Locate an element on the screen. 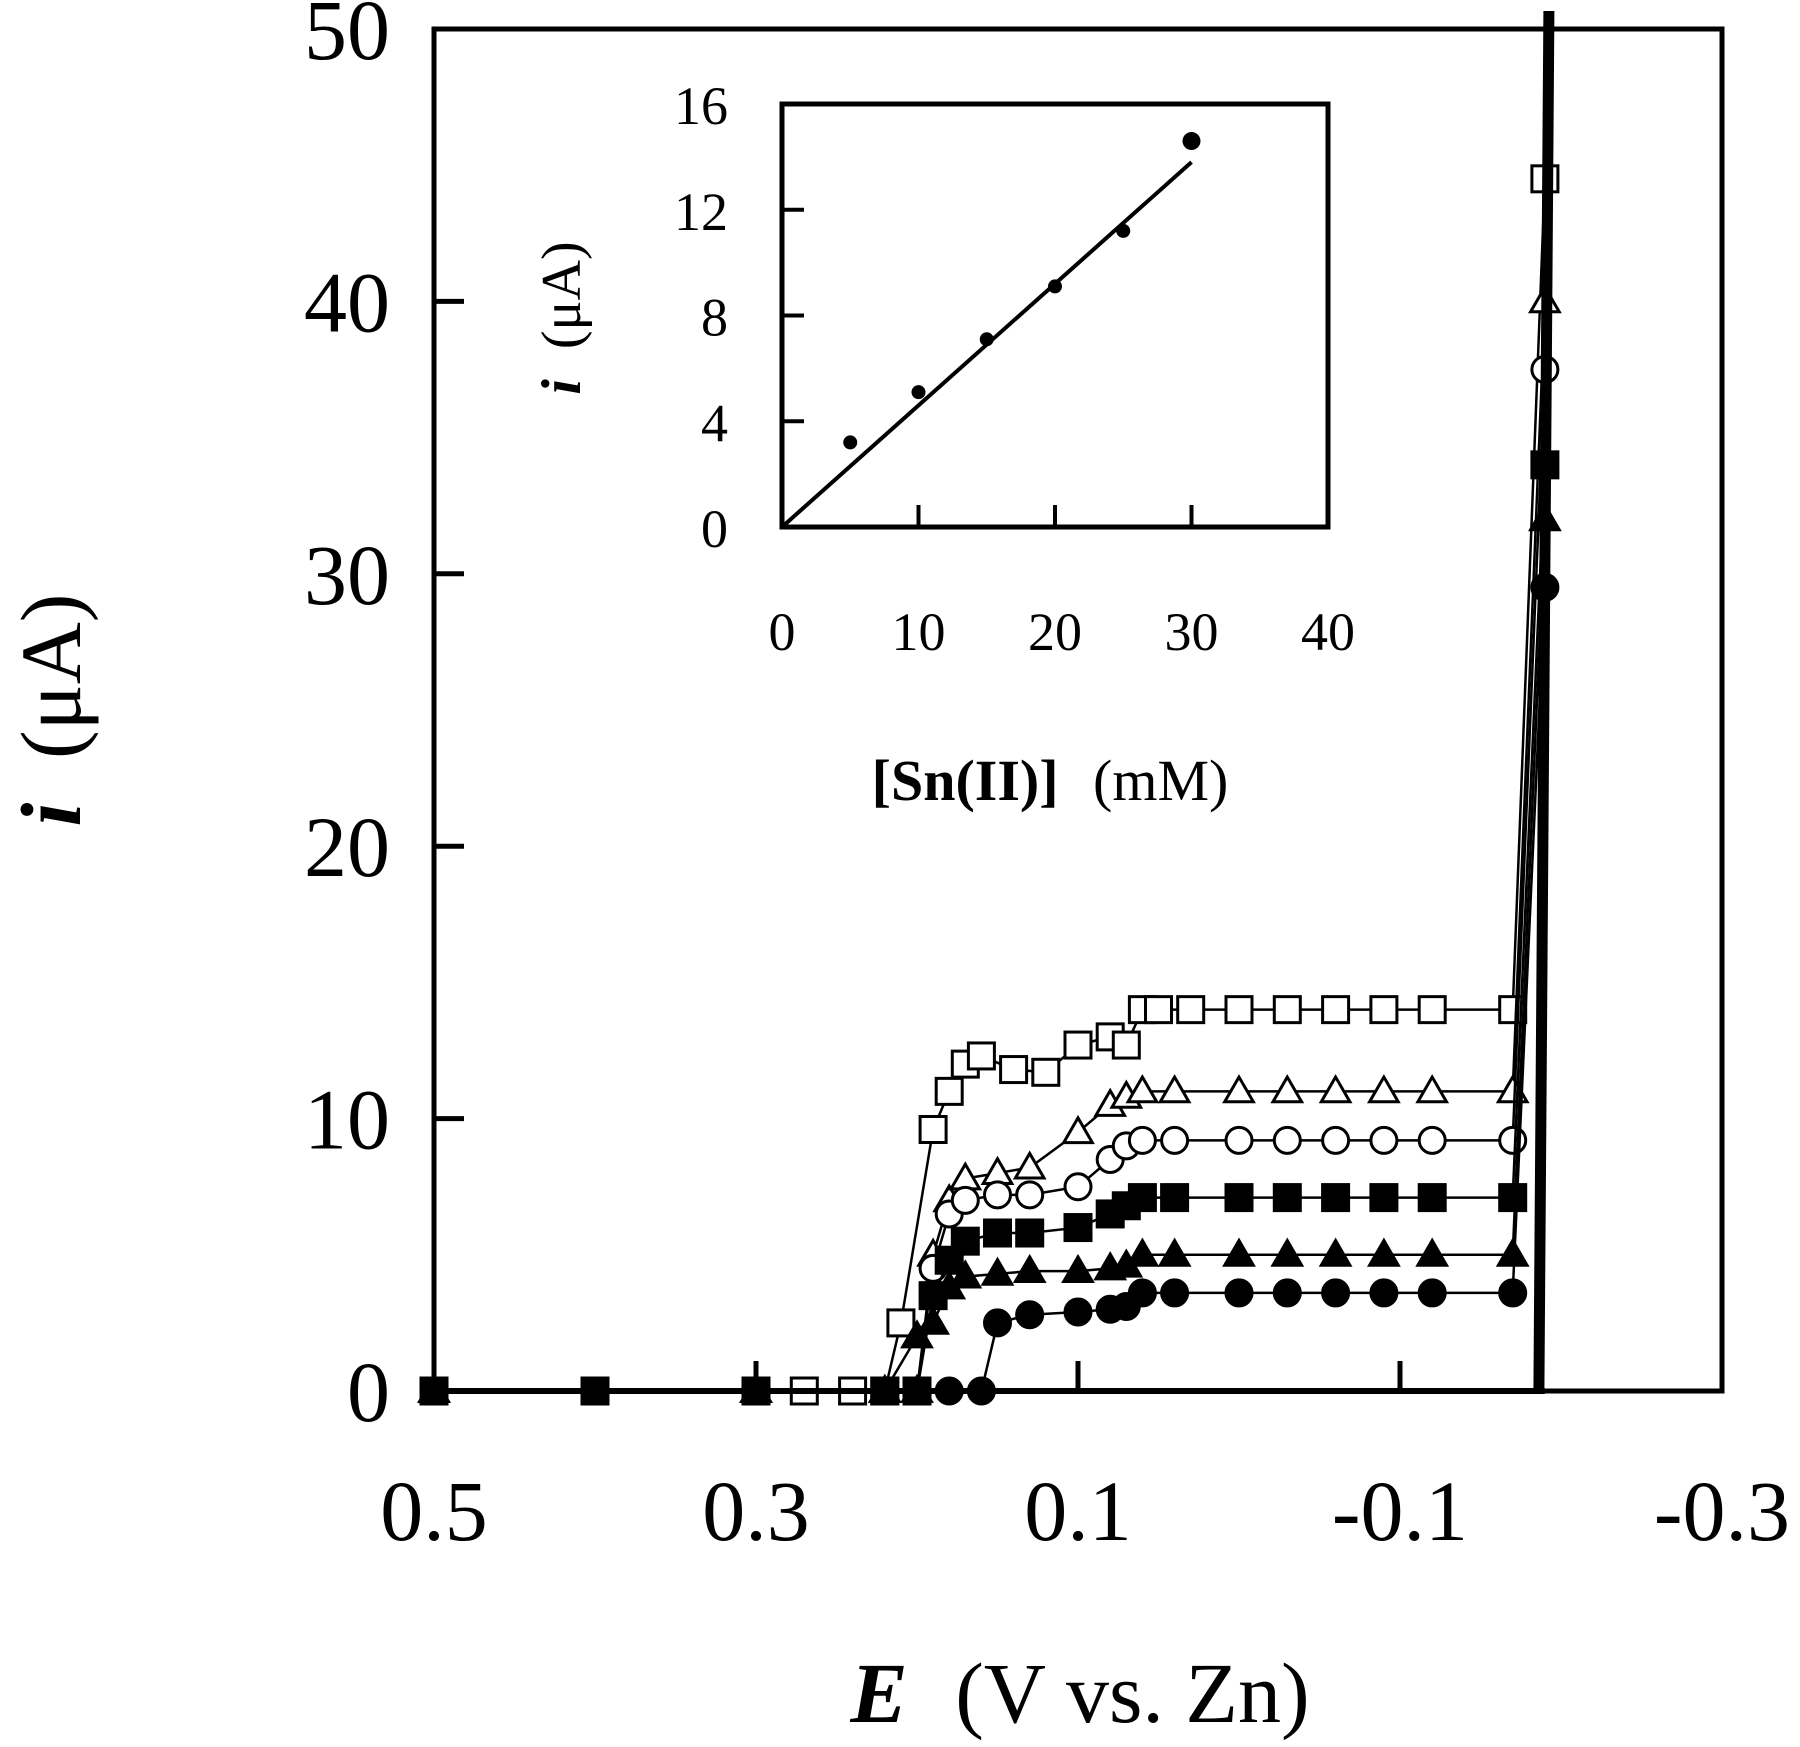 The height and width of the screenshot is (1747, 1800). x-tick-label: -0.1 is located at coordinates (1400, 1511).